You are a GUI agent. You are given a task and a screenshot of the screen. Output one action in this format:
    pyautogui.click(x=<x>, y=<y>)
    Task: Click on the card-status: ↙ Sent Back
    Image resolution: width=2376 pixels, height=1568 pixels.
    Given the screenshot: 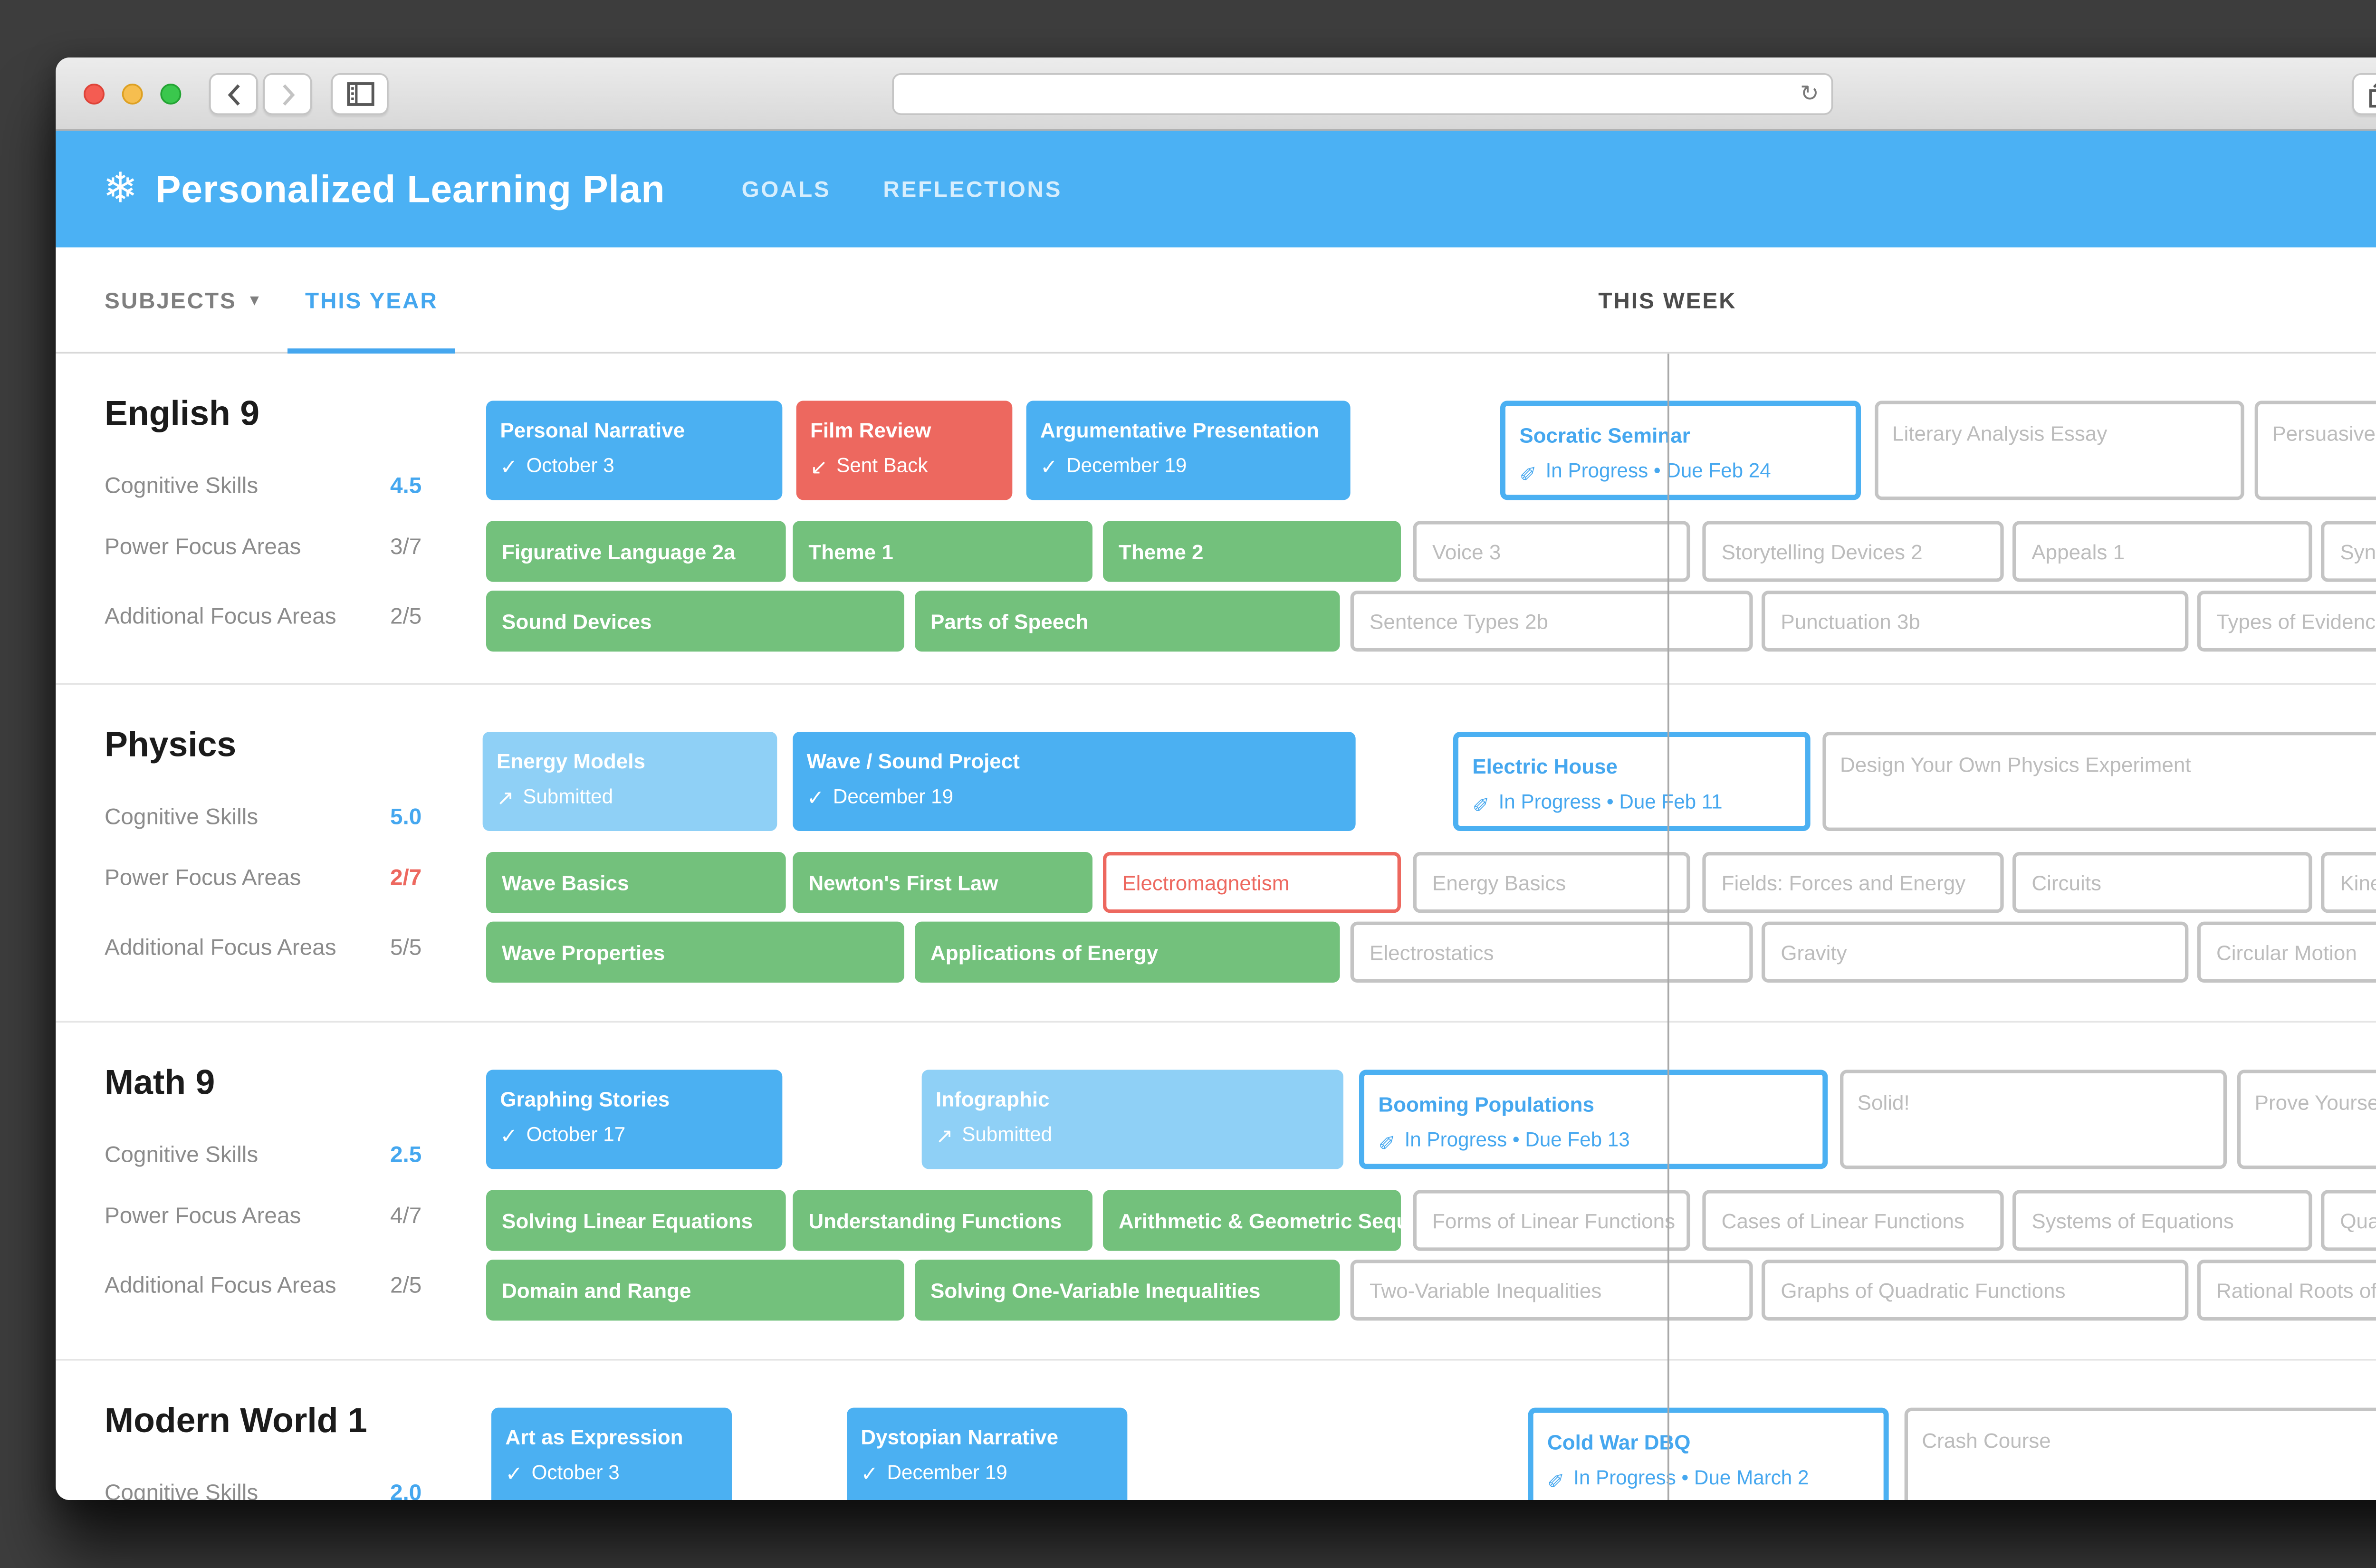 What is the action you would take?
    pyautogui.click(x=904, y=461)
    